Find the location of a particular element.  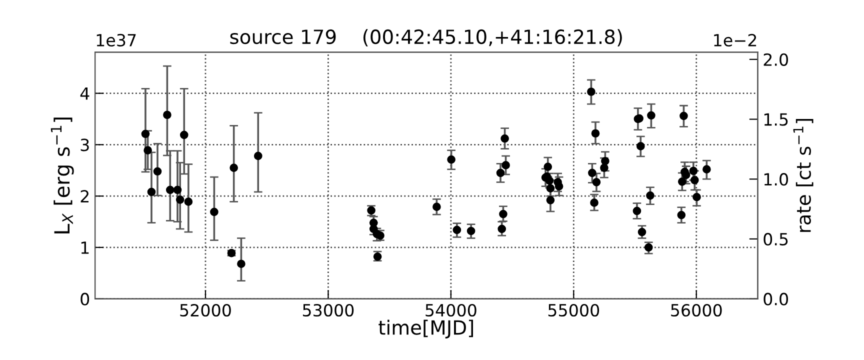

y2-axis-title: rate [ct s$^{−1}$] is located at coordinates (803, 175).